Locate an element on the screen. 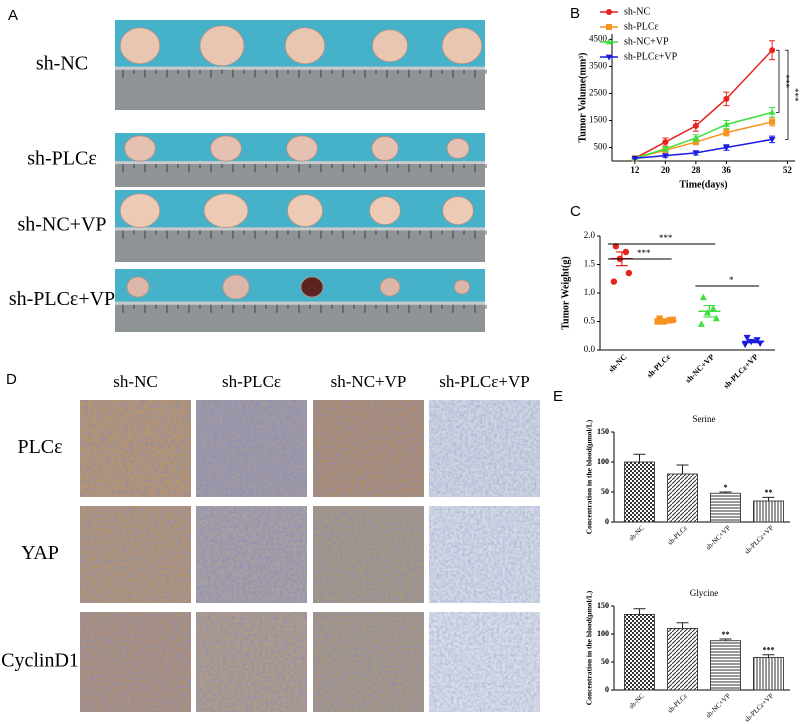 The width and height of the screenshot is (800, 724). y-tick-label: 0.0 is located at coordinates (590, 349).